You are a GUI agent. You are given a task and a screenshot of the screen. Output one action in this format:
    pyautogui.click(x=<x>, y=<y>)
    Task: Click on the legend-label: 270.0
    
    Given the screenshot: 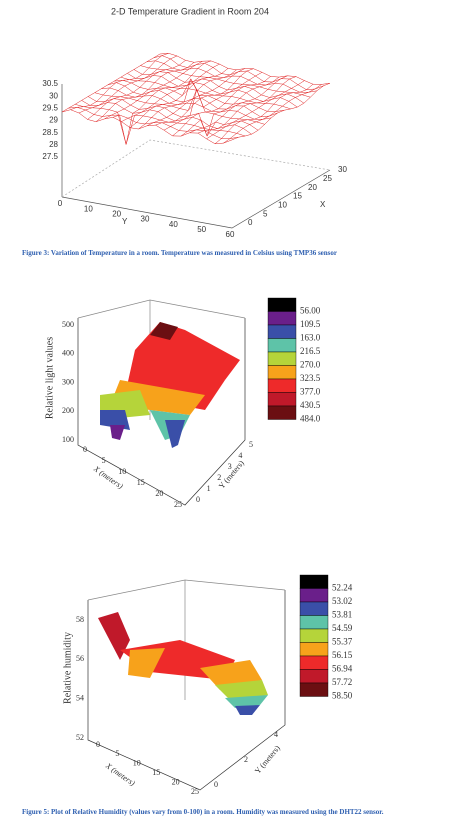 What is the action you would take?
    pyautogui.click(x=310, y=365)
    